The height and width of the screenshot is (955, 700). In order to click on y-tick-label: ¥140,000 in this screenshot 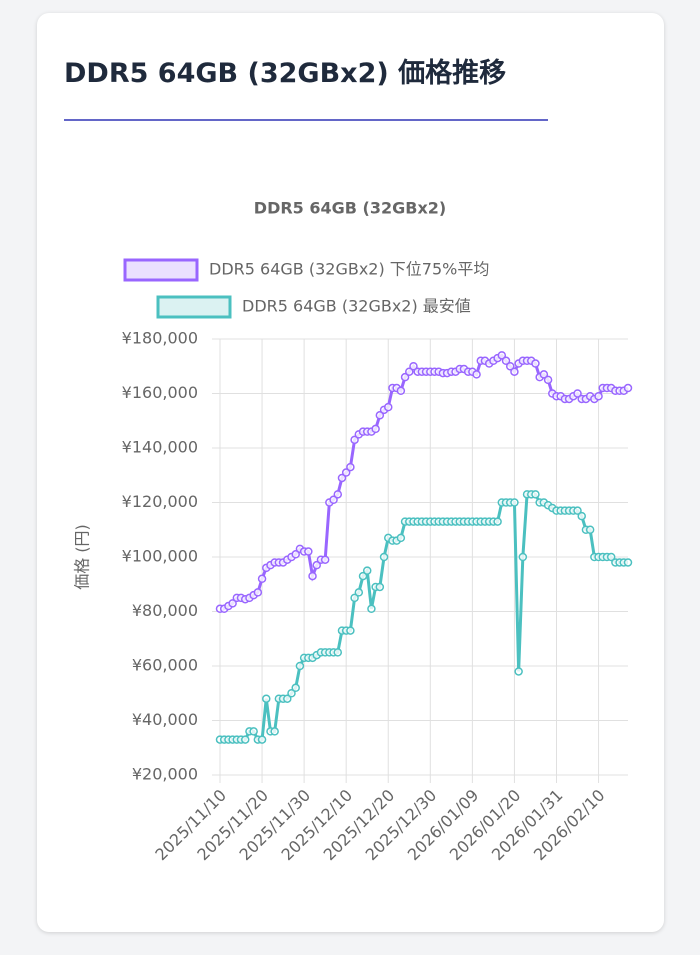, I will do `click(160, 447)`.